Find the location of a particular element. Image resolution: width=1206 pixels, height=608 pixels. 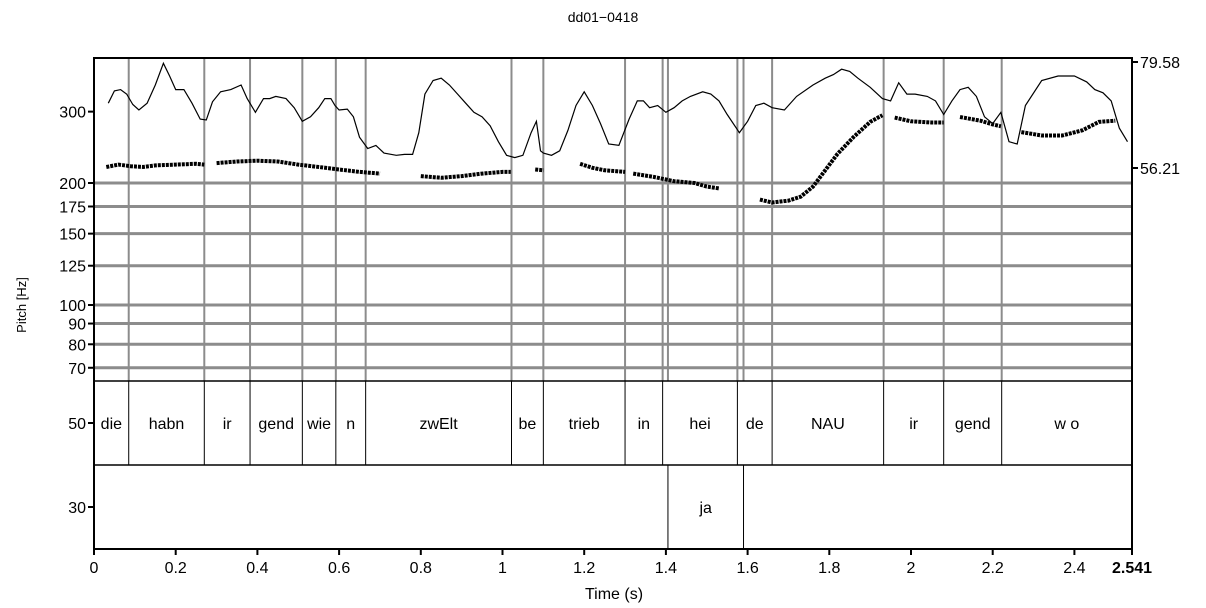

x-axis-label: Time (s) is located at coordinates (614, 594).